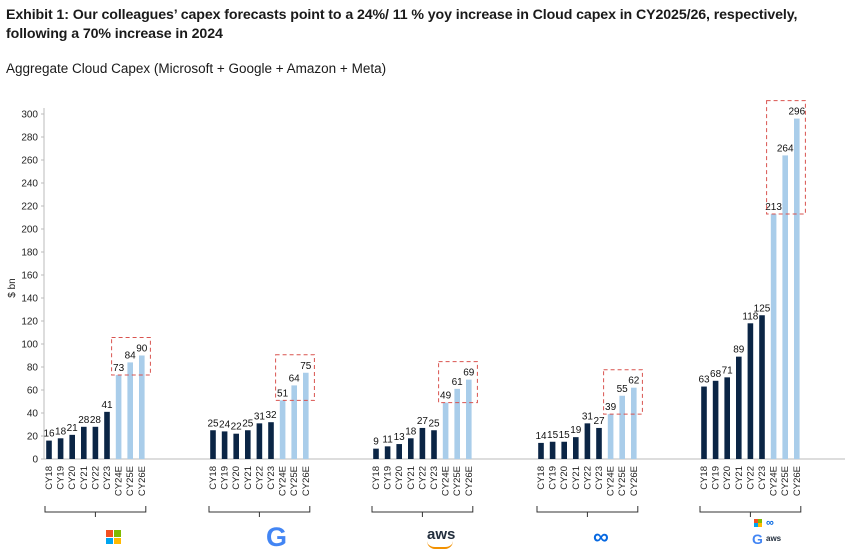 Image resolution: width=850 pixels, height=559 pixels. What do you see at coordinates (757, 539) in the screenshot?
I see `mini-google-icon: G` at bounding box center [757, 539].